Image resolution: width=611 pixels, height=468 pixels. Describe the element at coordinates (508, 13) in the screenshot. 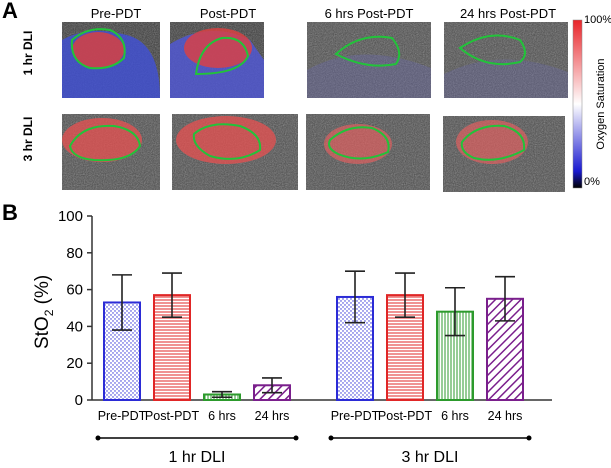

I see `column-label-24hrs-post-pdt: 24 hrs Post-PDT` at that location.